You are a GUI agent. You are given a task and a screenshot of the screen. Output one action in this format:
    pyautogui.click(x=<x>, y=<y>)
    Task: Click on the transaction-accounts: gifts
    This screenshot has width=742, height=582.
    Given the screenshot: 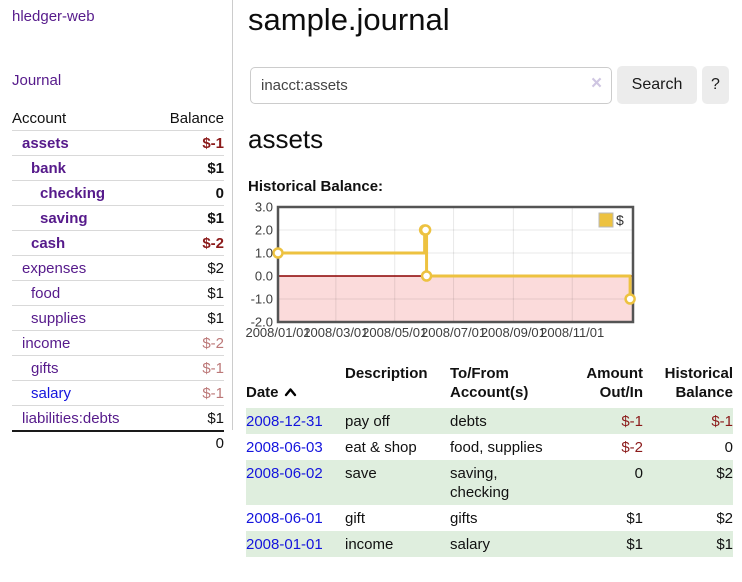 What is the action you would take?
    pyautogui.click(x=464, y=518)
    